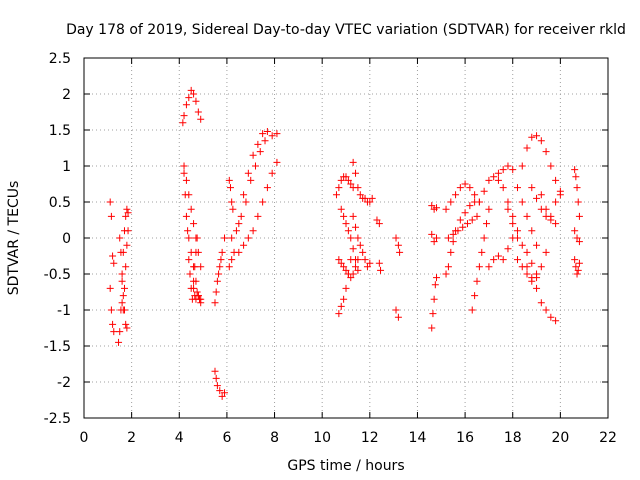 The image size is (640, 480). Describe the element at coordinates (513, 438) in the screenshot. I see `x-tick-label: 18` at that location.